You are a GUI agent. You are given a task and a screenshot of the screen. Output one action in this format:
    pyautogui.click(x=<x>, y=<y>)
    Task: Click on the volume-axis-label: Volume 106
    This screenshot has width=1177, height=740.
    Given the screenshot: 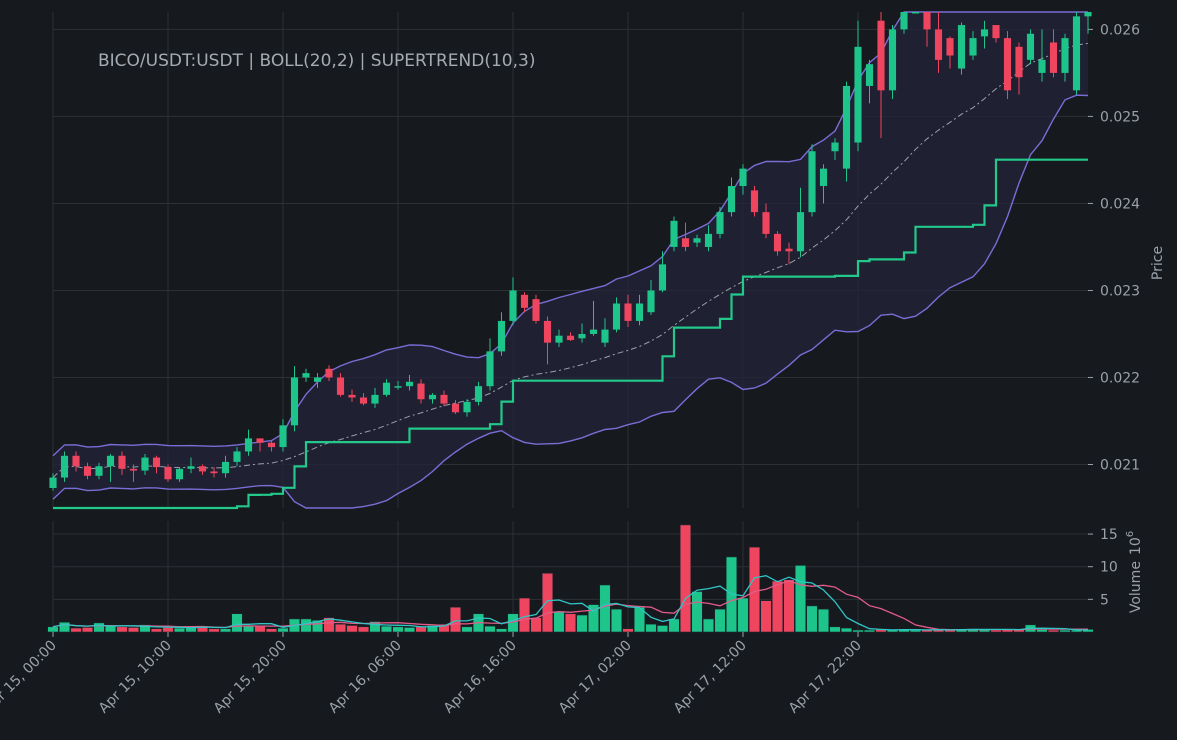 What is the action you would take?
    pyautogui.click(x=1134, y=572)
    